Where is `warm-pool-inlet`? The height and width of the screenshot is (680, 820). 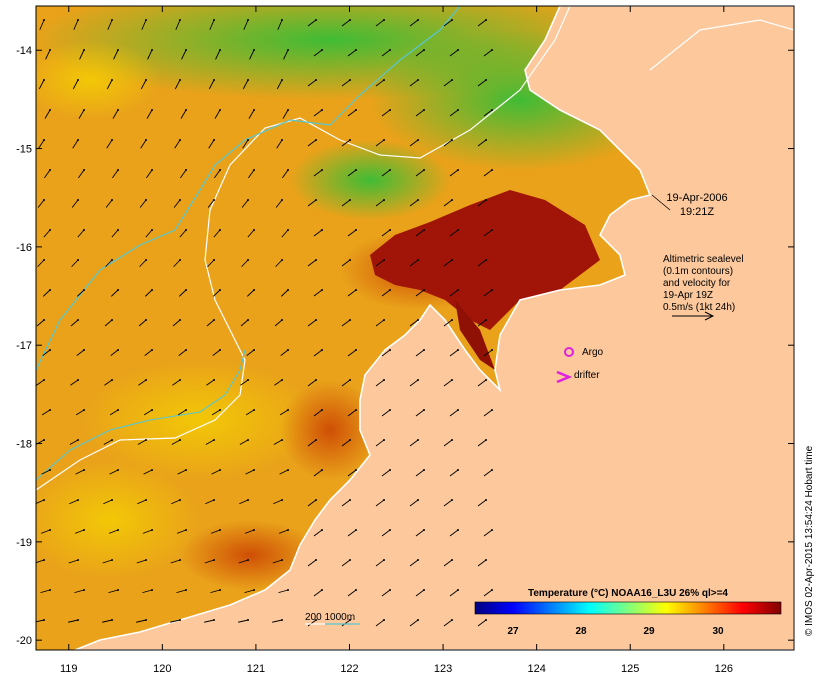 warm-pool-inlet is located at coordinates (475, 335).